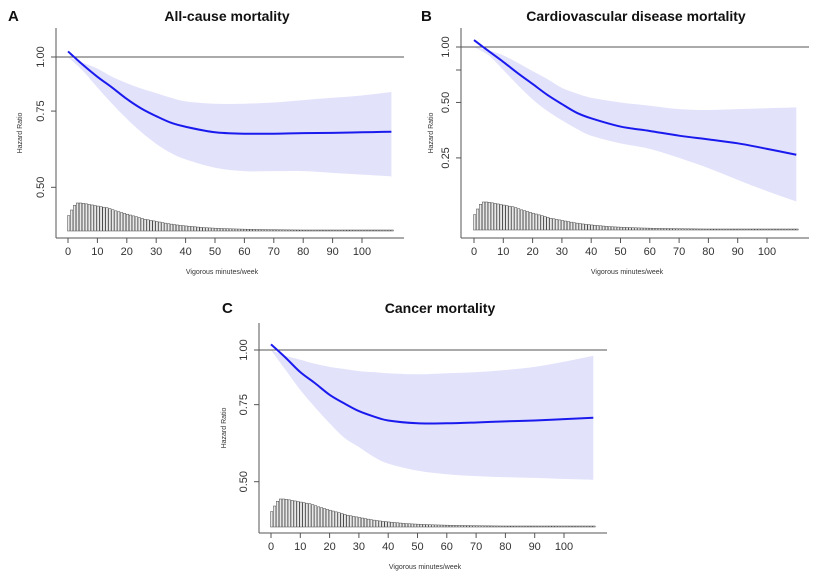 Image resolution: width=831 pixels, height=580 pixels. What do you see at coordinates (446, 102) in the screenshot?
I see `y-tick-label: 0.50` at bounding box center [446, 102].